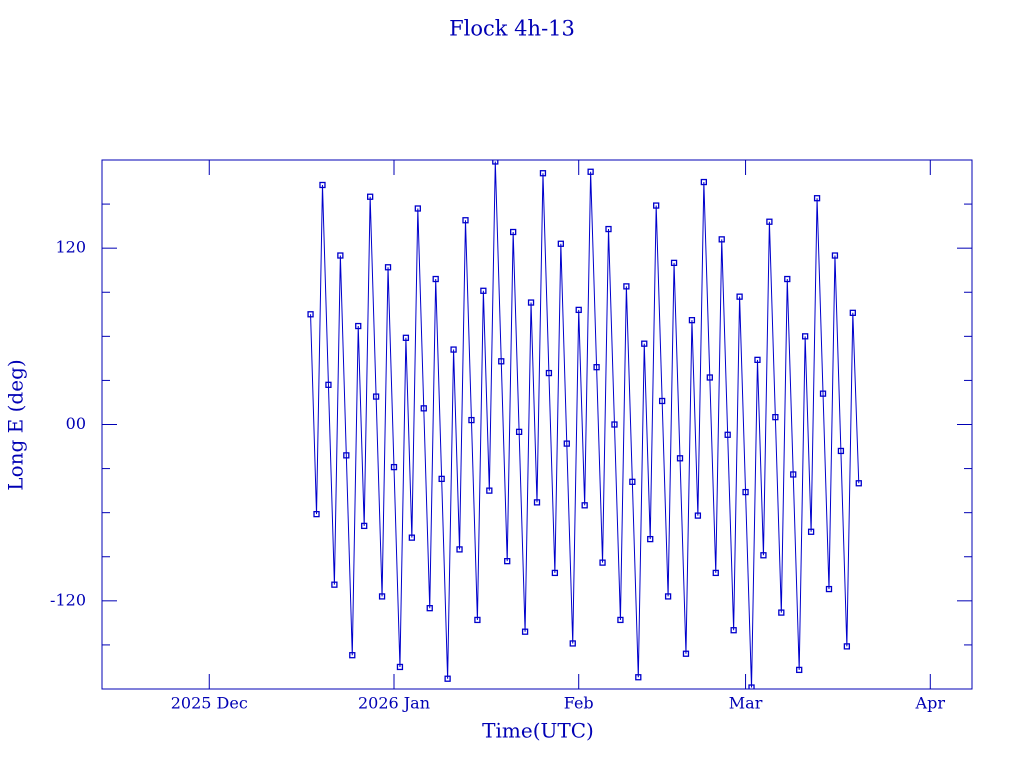  Describe the element at coordinates (394, 703) in the screenshot. I see `x-tick-label: 2026 Jan` at that location.